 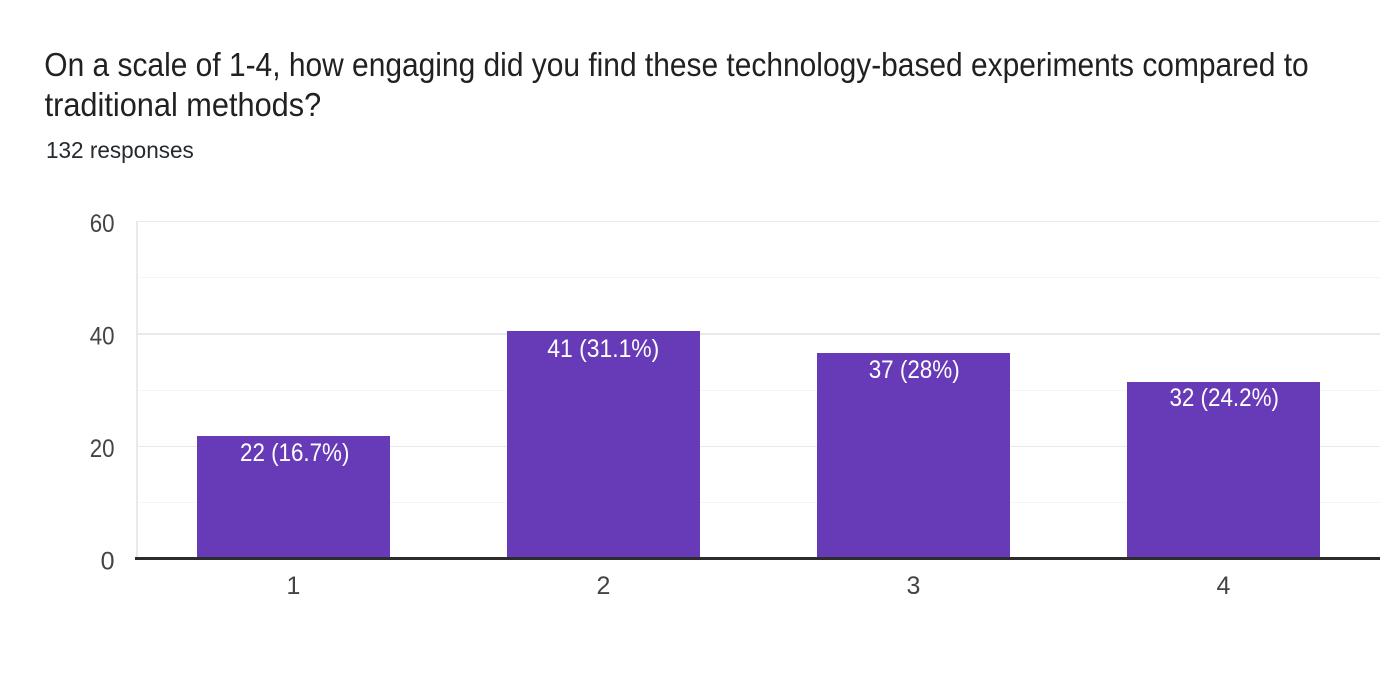 I want to click on svg-text: 2, so click(x=604, y=586).